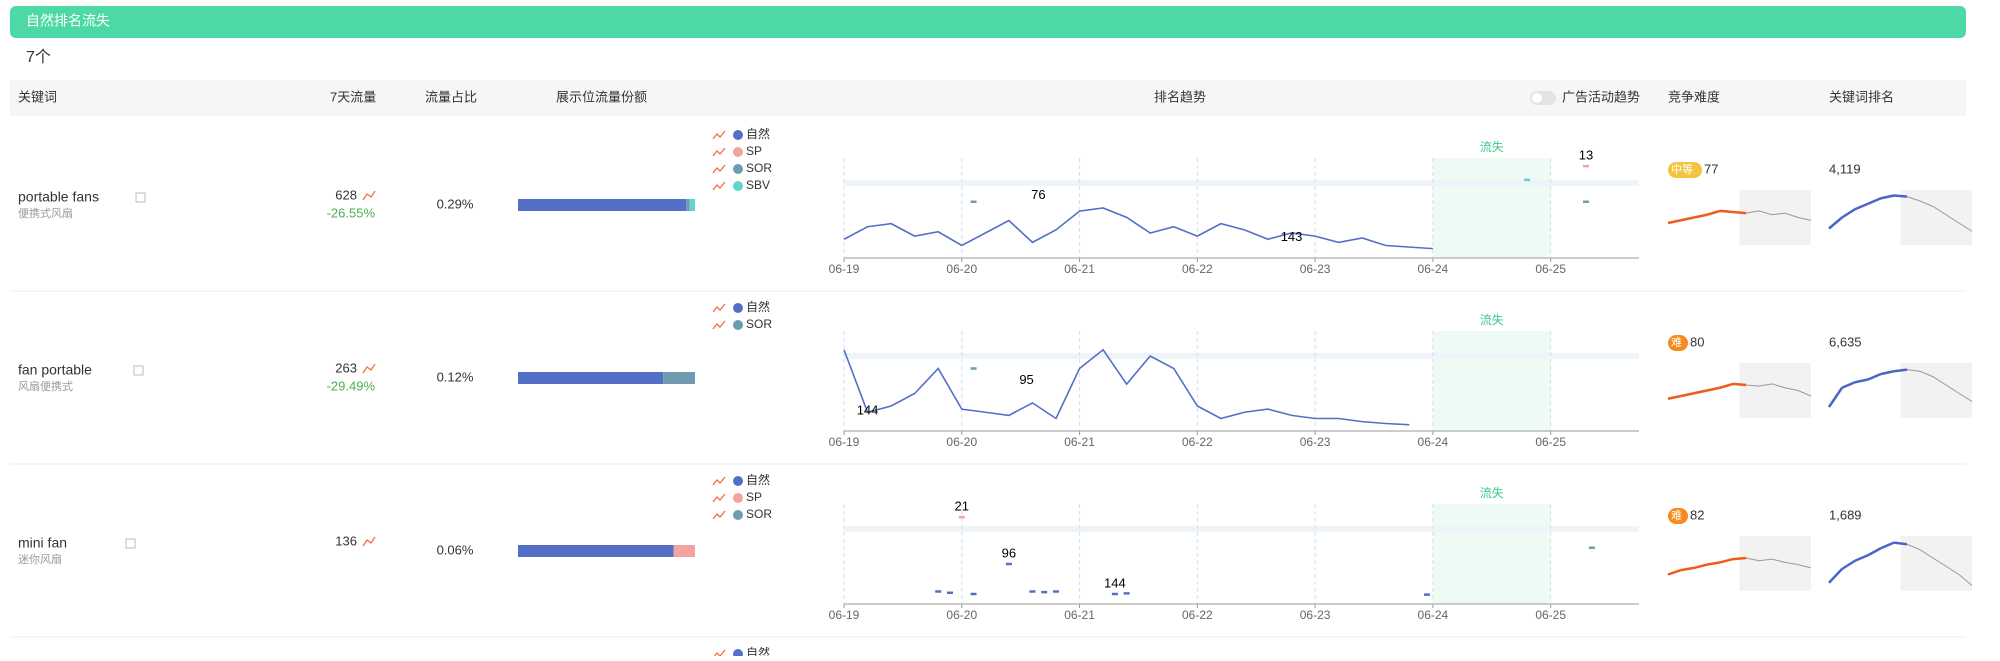  What do you see at coordinates (346, 540) in the screenshot?
I see `traffic: 136` at bounding box center [346, 540].